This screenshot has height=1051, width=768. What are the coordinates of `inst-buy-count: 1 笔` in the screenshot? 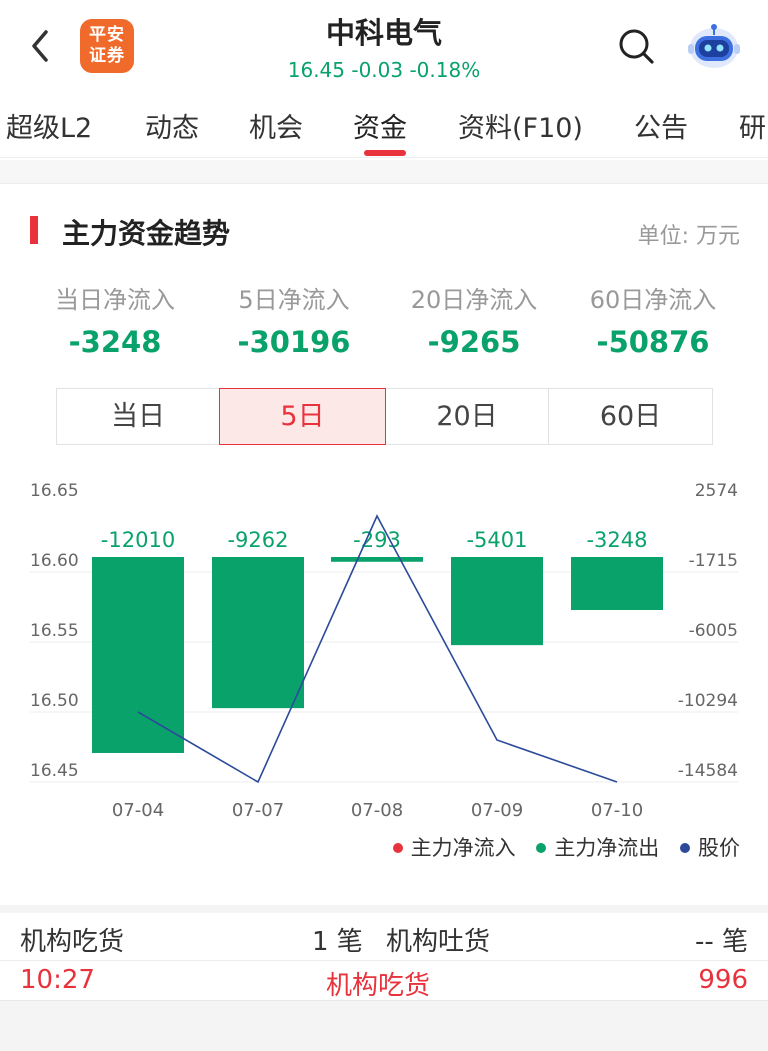 It's located at (337, 942).